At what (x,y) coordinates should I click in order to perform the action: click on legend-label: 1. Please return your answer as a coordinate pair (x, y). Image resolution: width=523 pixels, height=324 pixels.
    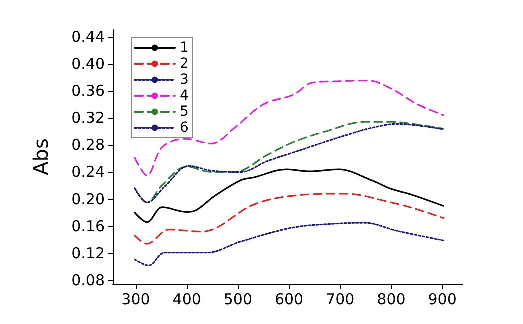
    Looking at the image, I should click on (184, 48).